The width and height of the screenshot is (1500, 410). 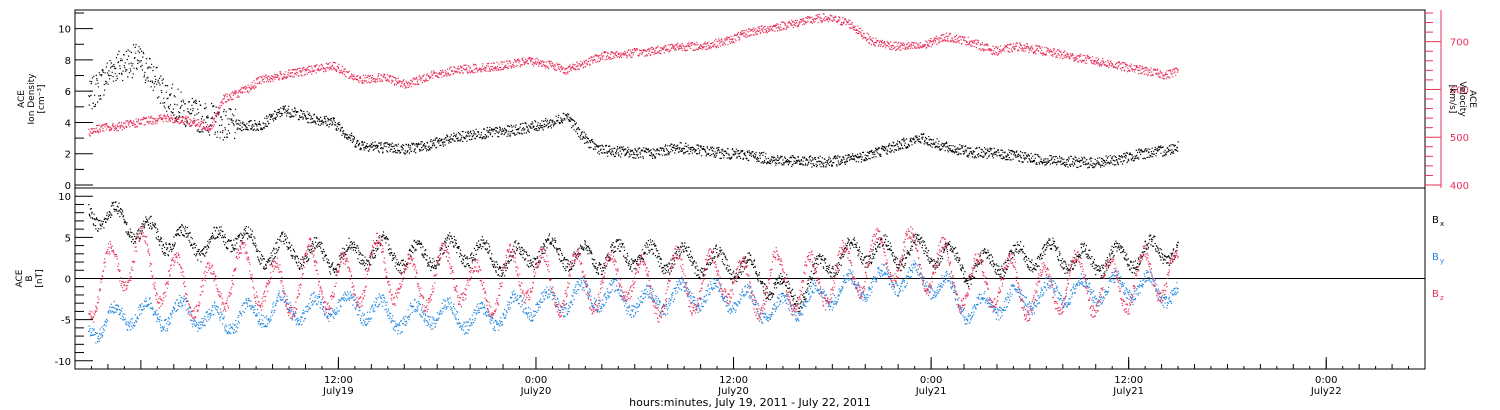 What do you see at coordinates (1459, 186) in the screenshot?
I see `velocity-tick-label: 400` at bounding box center [1459, 186].